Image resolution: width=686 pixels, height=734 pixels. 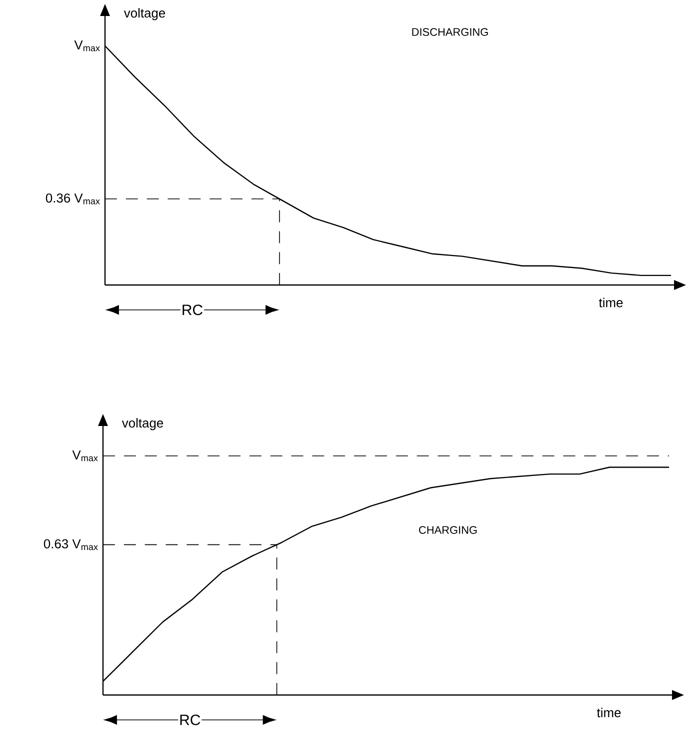 I want to click on text: V$_{max}$, so click(x=87, y=46).